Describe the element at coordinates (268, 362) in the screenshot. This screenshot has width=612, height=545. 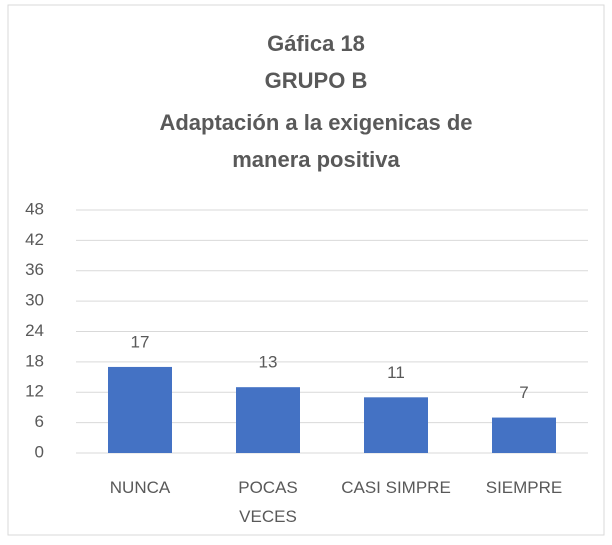
I see `data-label: 13` at that location.